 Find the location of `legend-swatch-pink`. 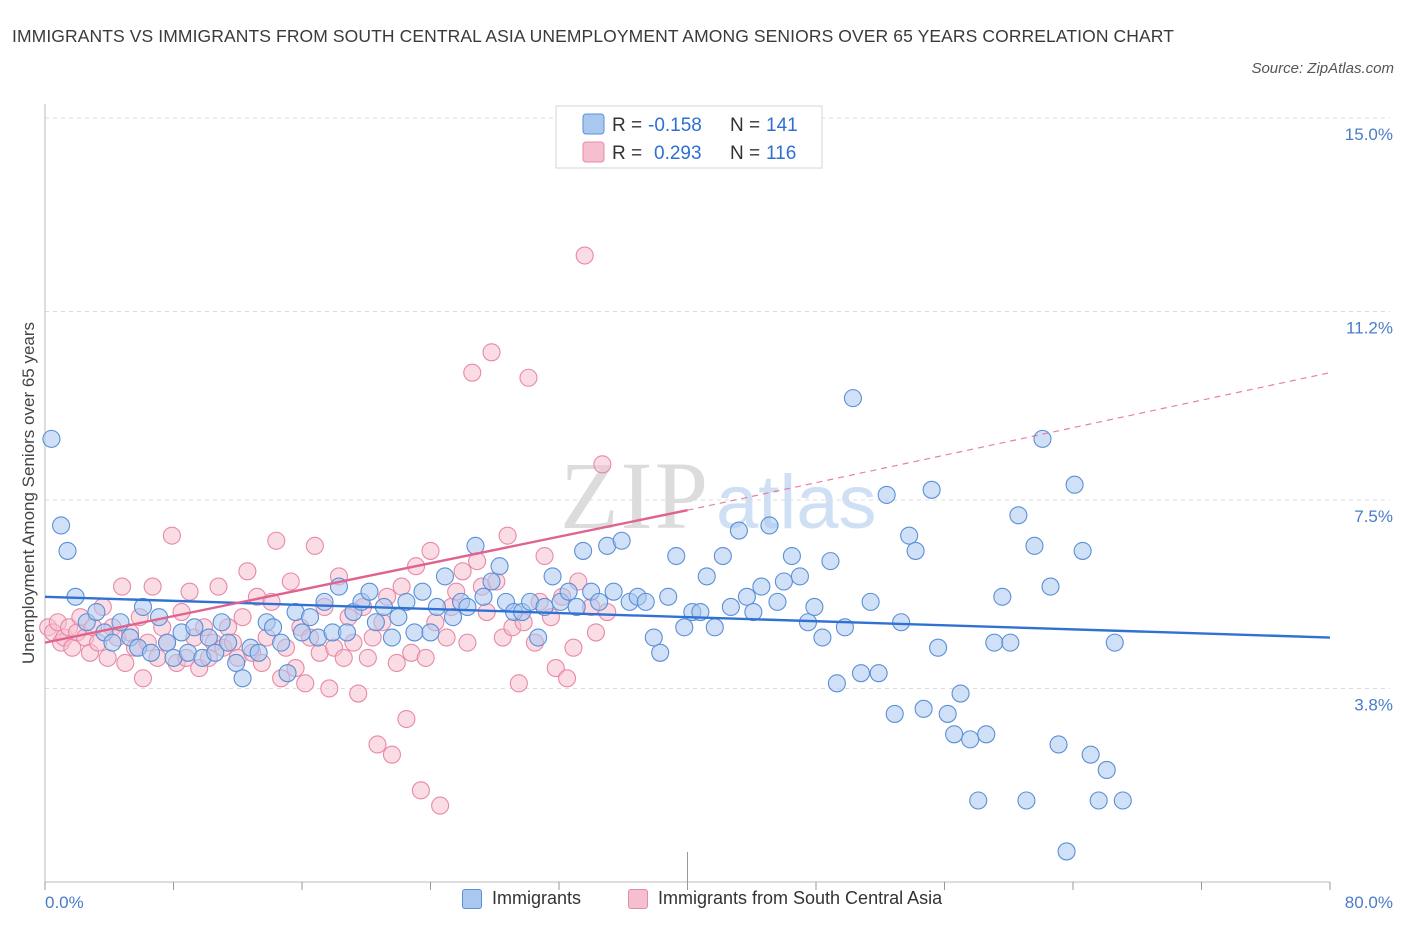

legend-swatch-pink is located at coordinates (593, 152).